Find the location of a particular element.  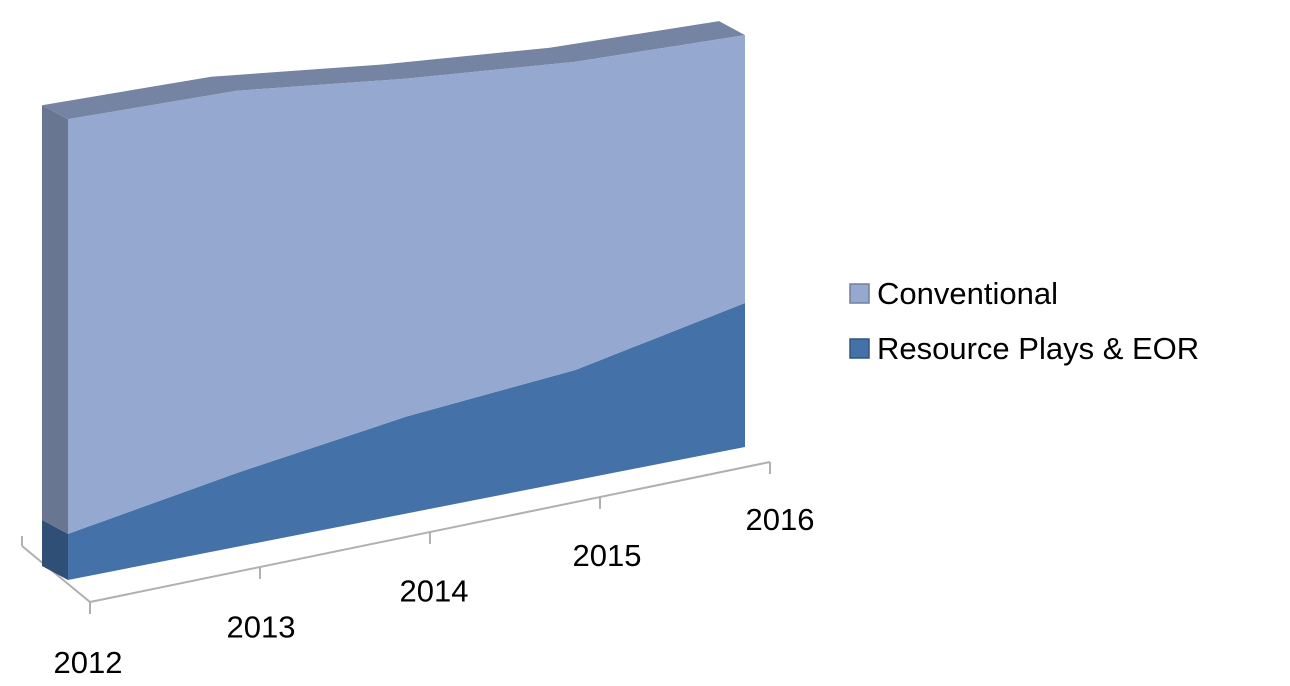

x-tick-label: 2013 is located at coordinates (261, 626).